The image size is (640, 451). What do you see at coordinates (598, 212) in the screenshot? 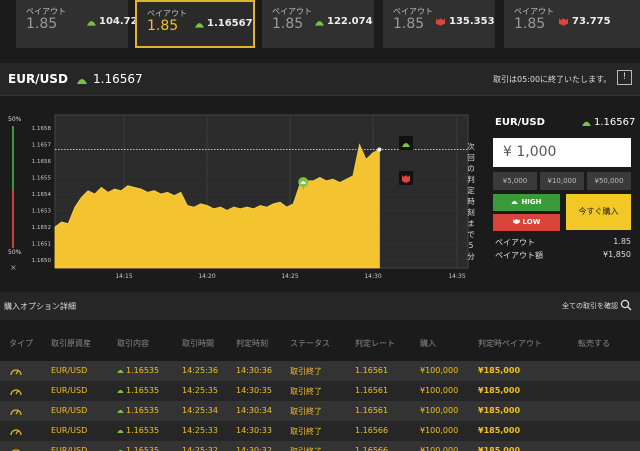
I see `buy-now-button: 今すぐ購入` at bounding box center [598, 212].